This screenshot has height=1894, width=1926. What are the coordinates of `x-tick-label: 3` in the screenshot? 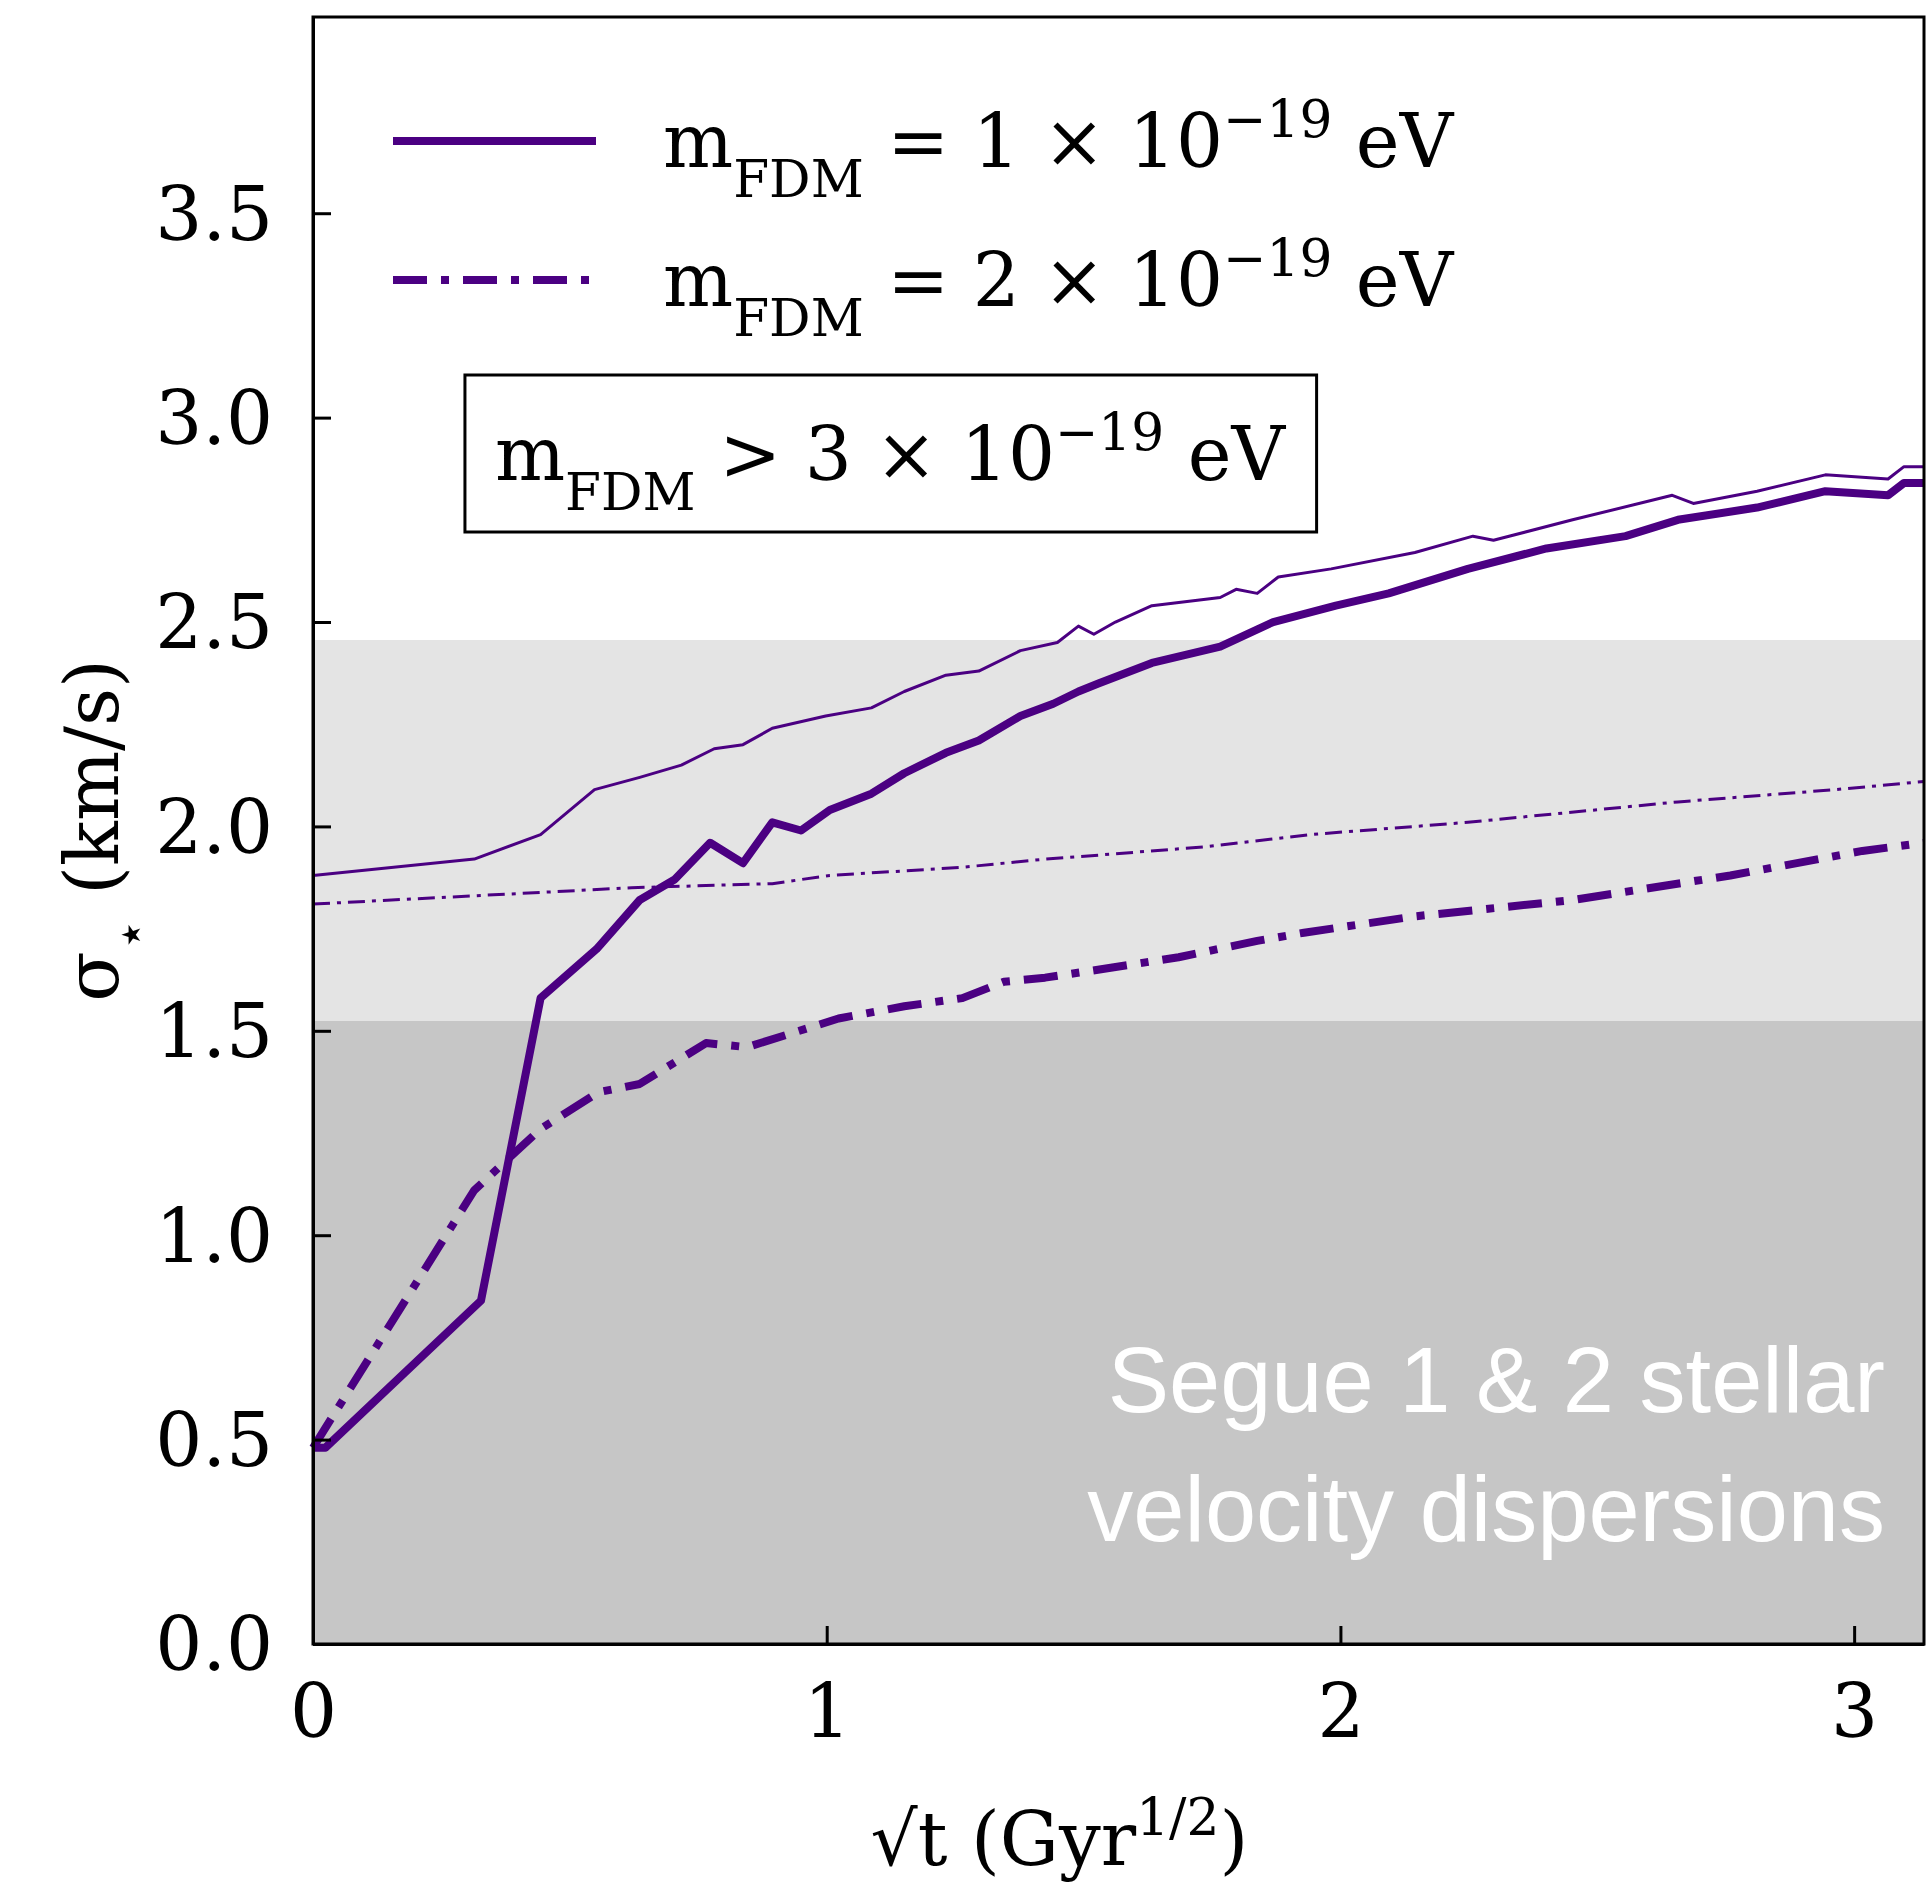 It's located at (1855, 1710).